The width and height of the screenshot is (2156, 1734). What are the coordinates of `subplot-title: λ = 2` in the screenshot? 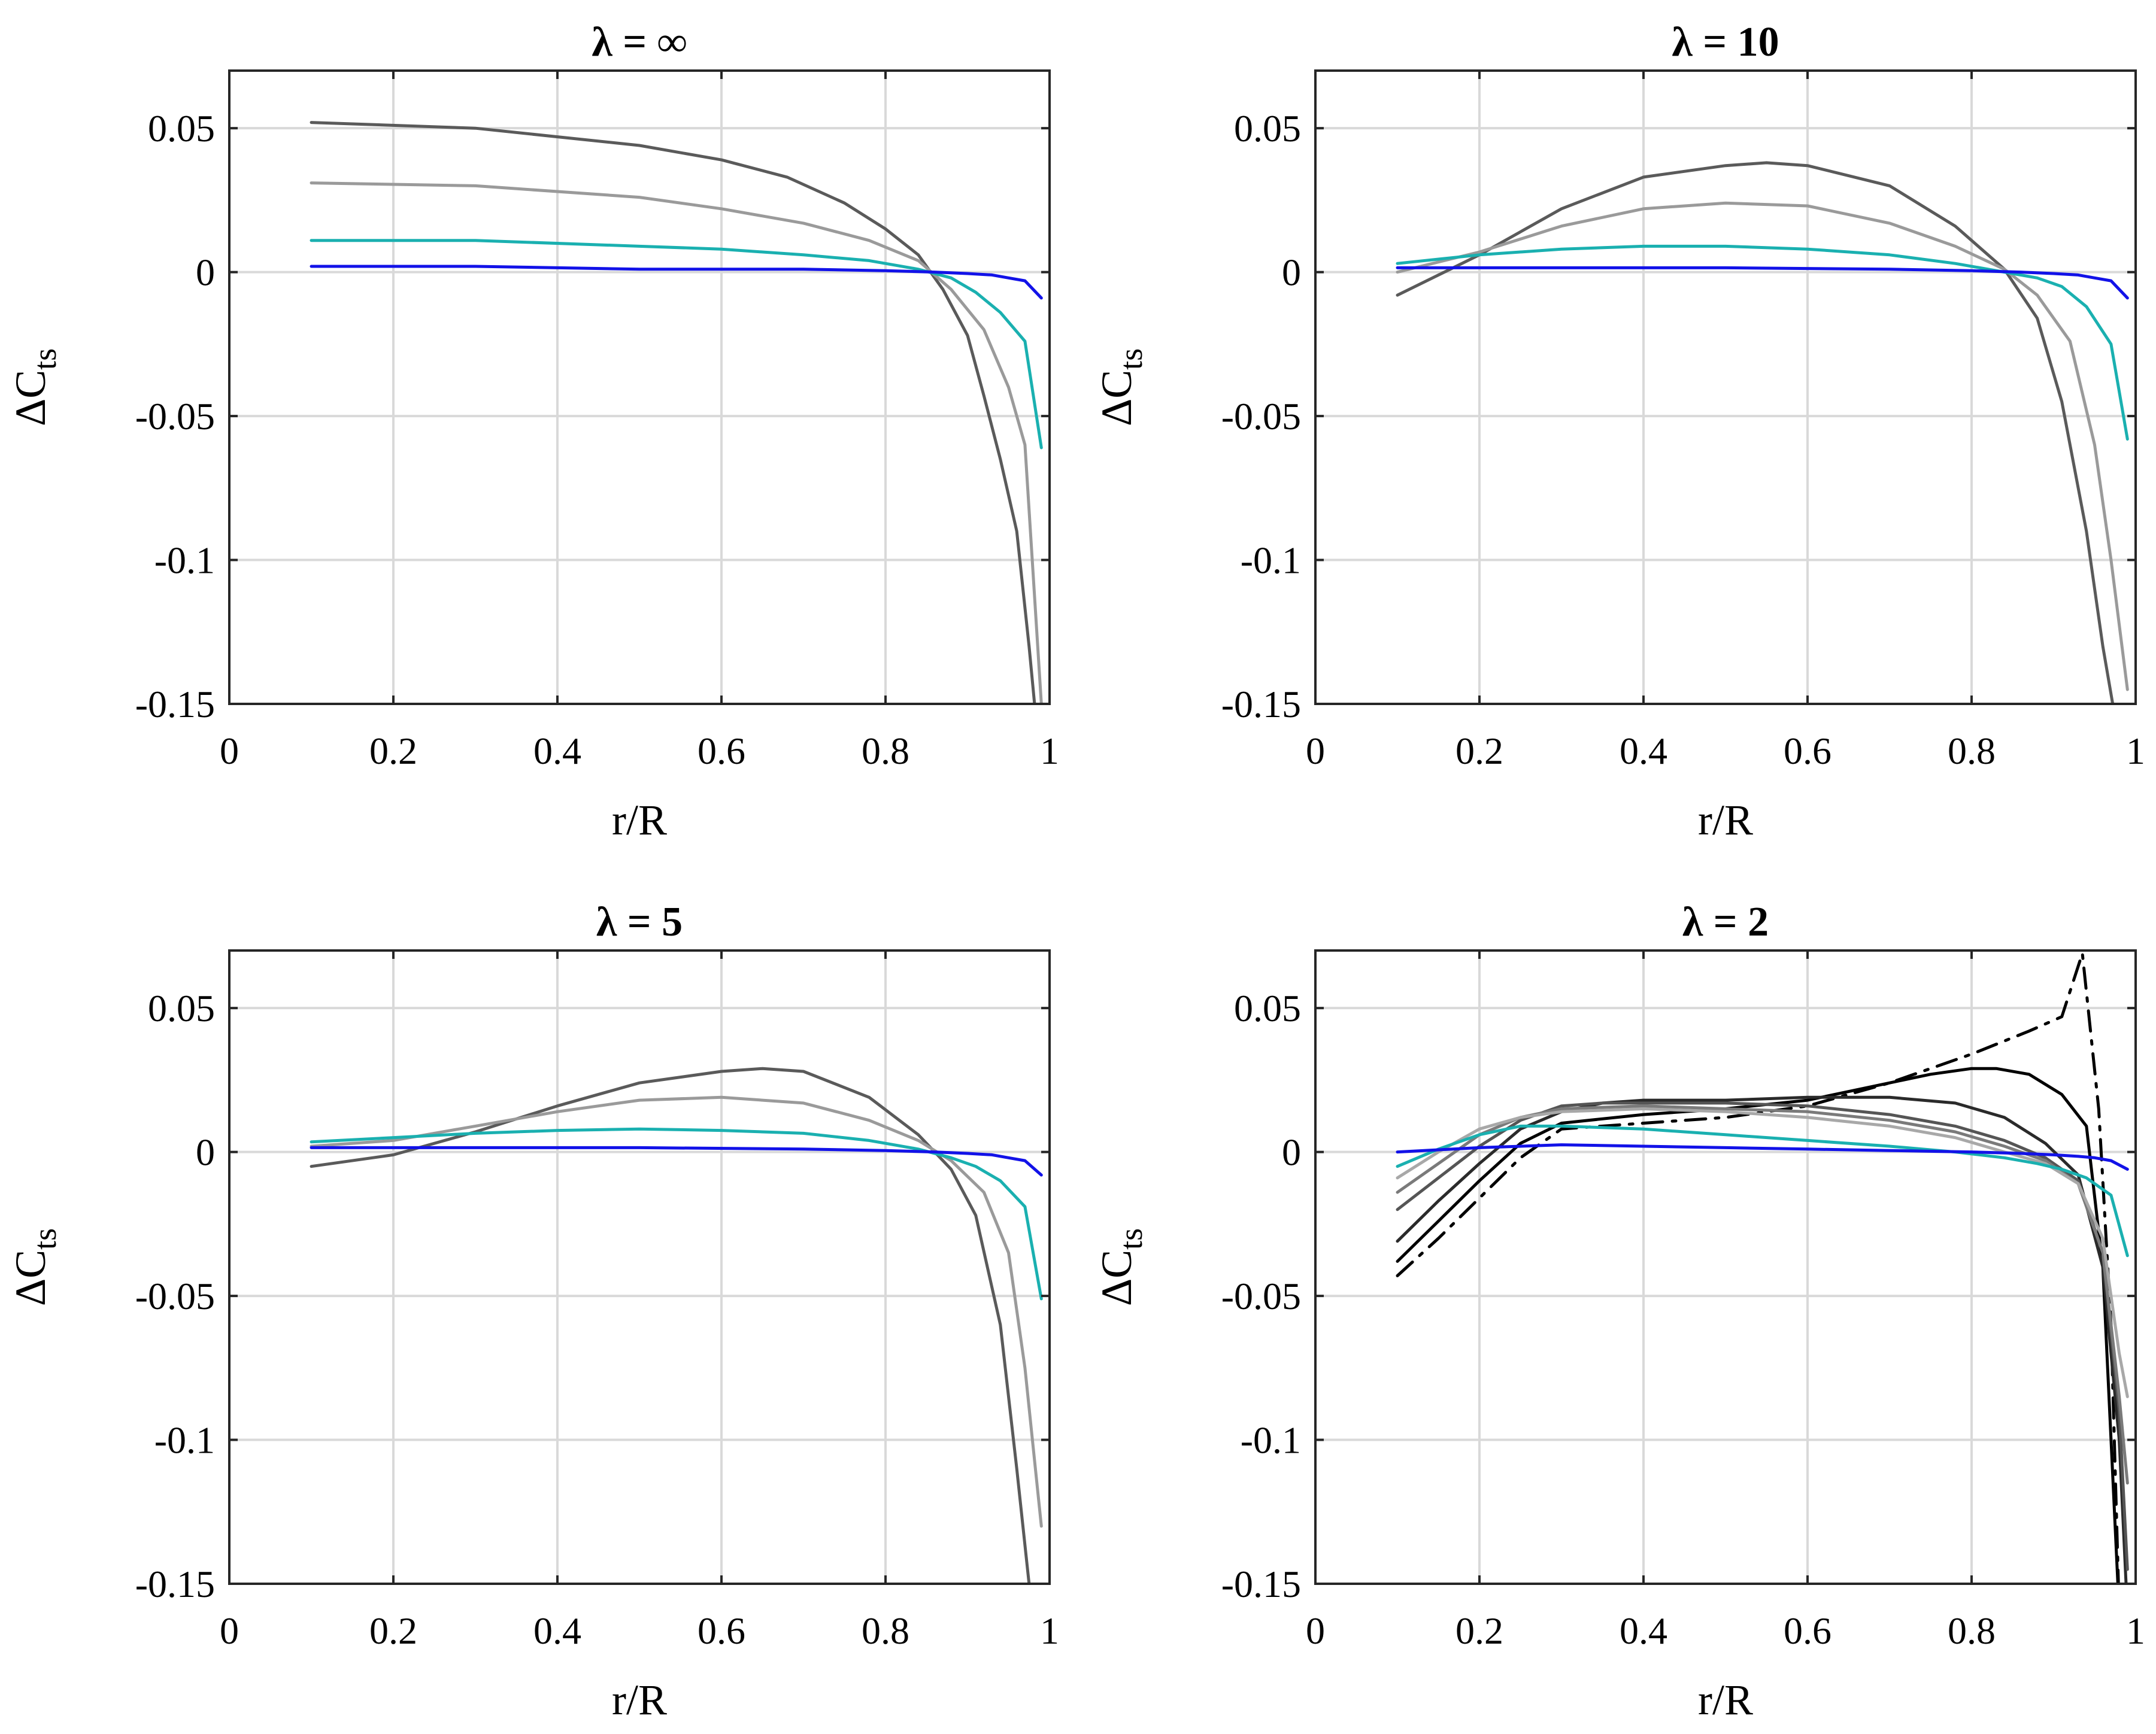 It's located at (1725, 922).